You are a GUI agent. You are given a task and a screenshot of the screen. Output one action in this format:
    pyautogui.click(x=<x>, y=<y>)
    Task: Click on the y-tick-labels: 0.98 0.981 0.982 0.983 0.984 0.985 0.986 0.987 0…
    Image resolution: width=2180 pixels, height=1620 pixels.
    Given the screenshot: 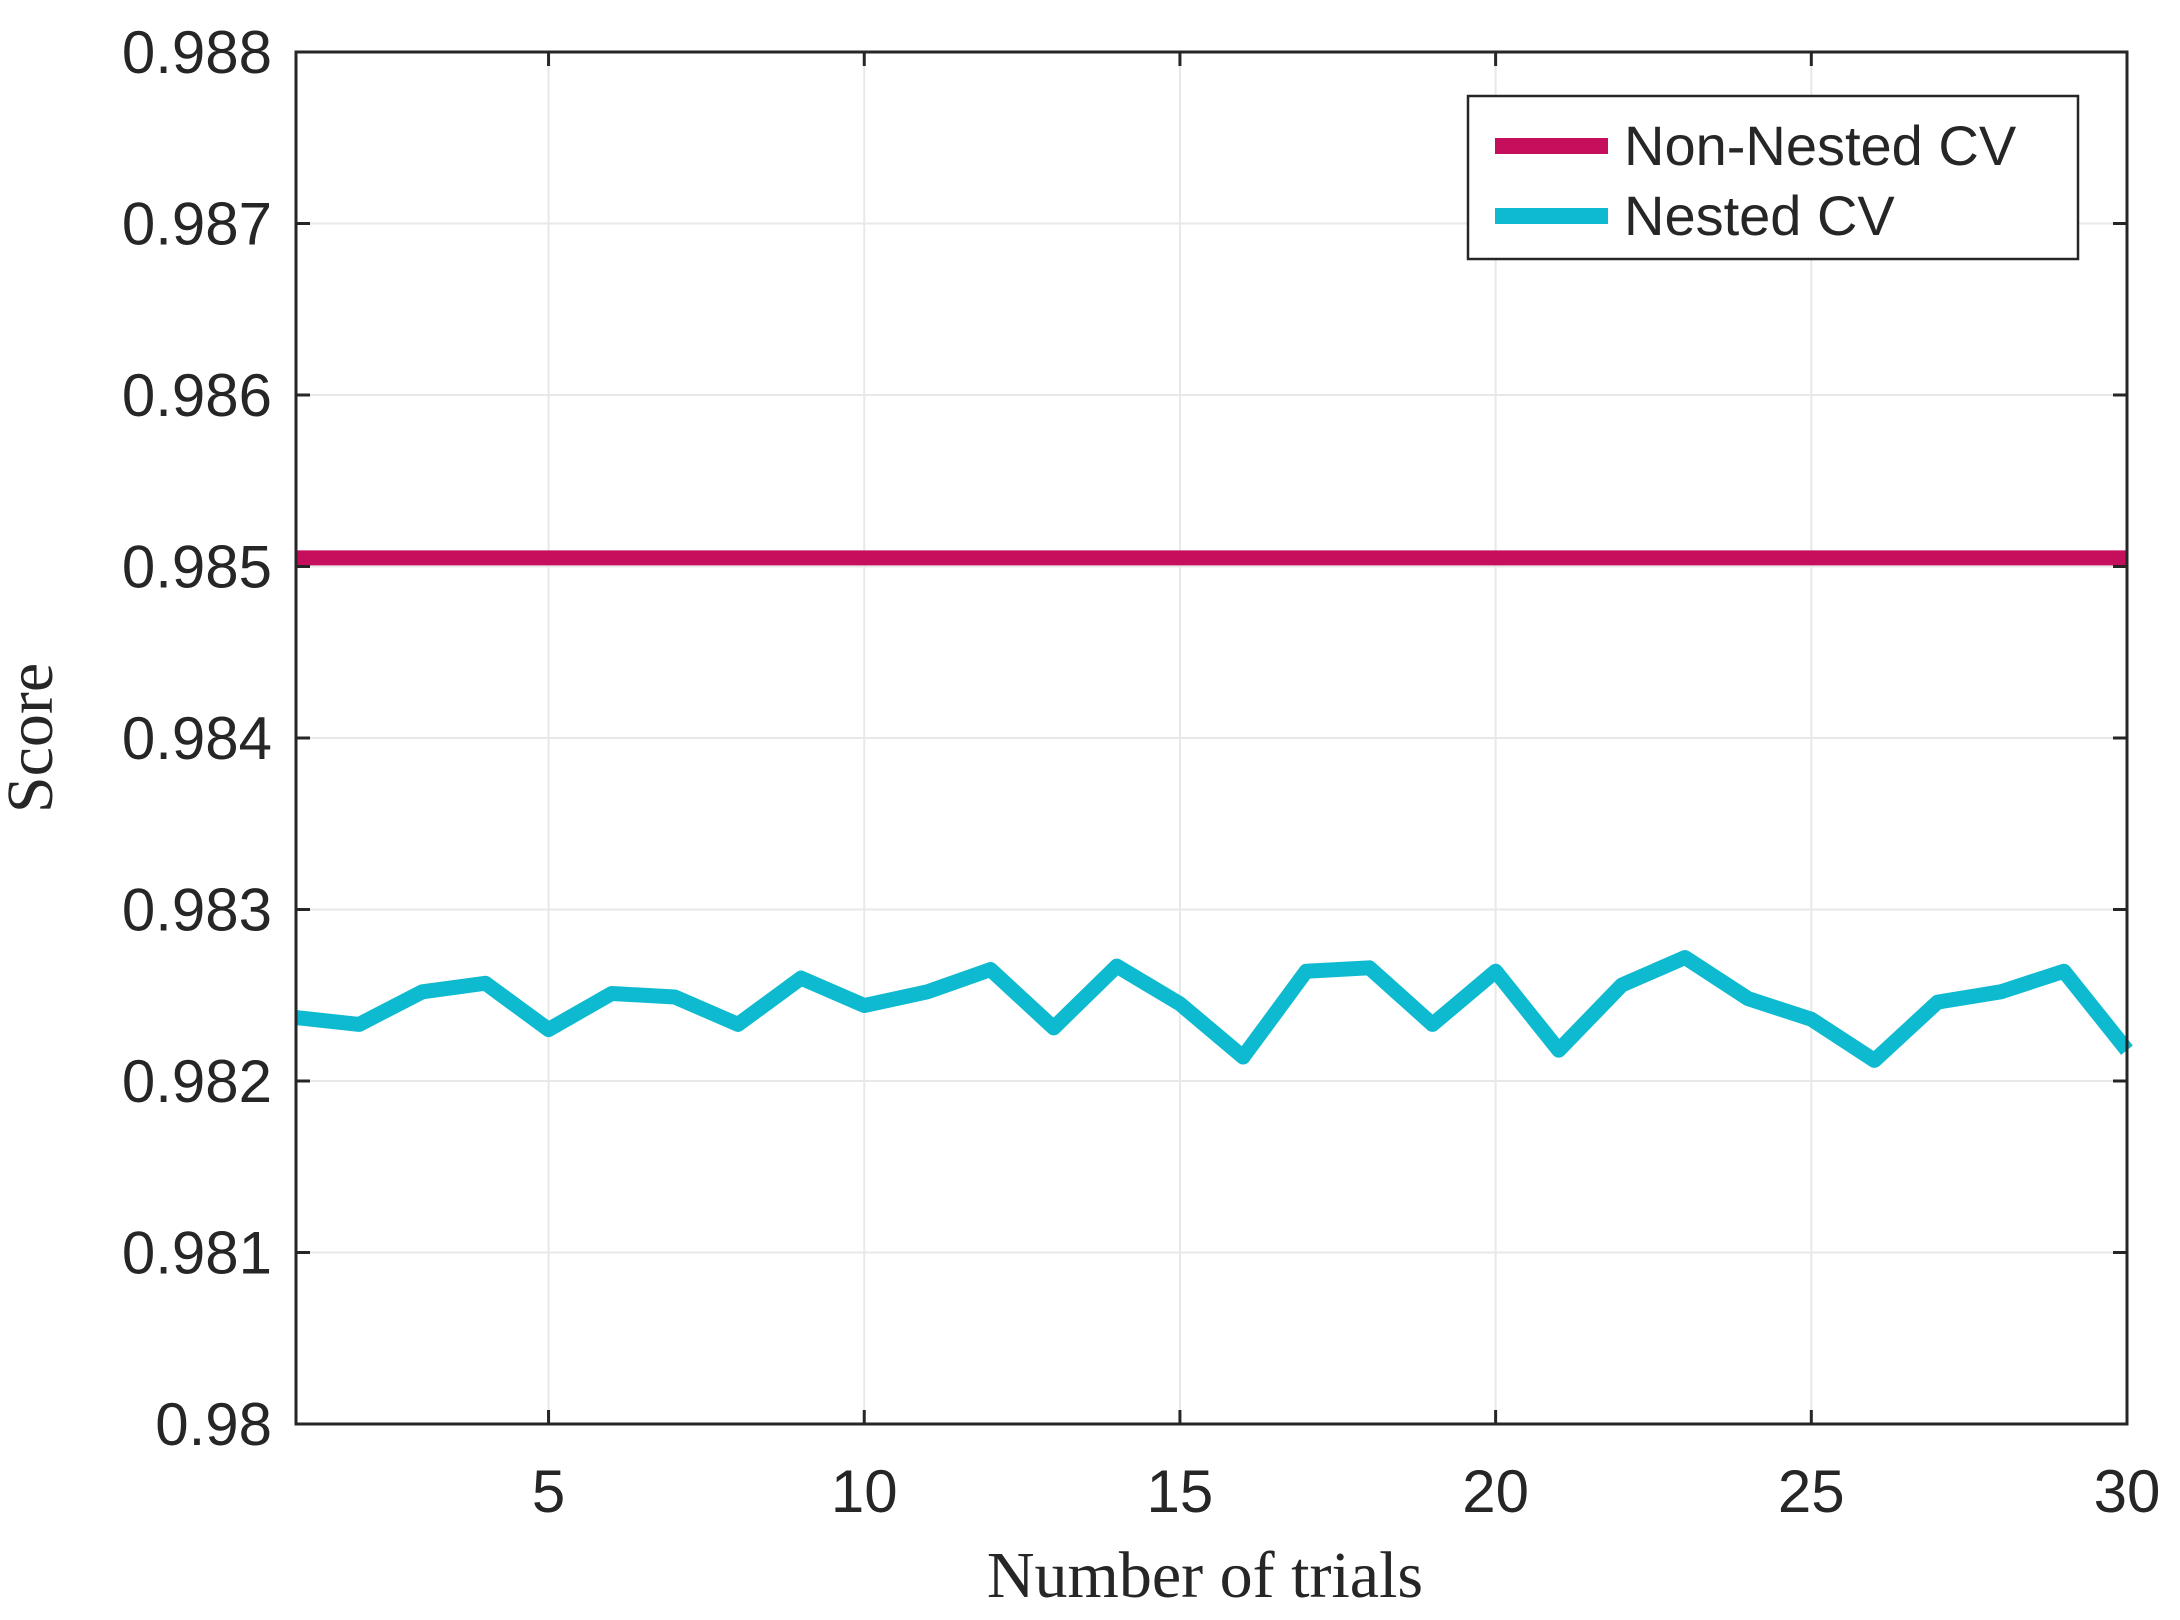 What is the action you would take?
    pyautogui.click(x=197, y=738)
    